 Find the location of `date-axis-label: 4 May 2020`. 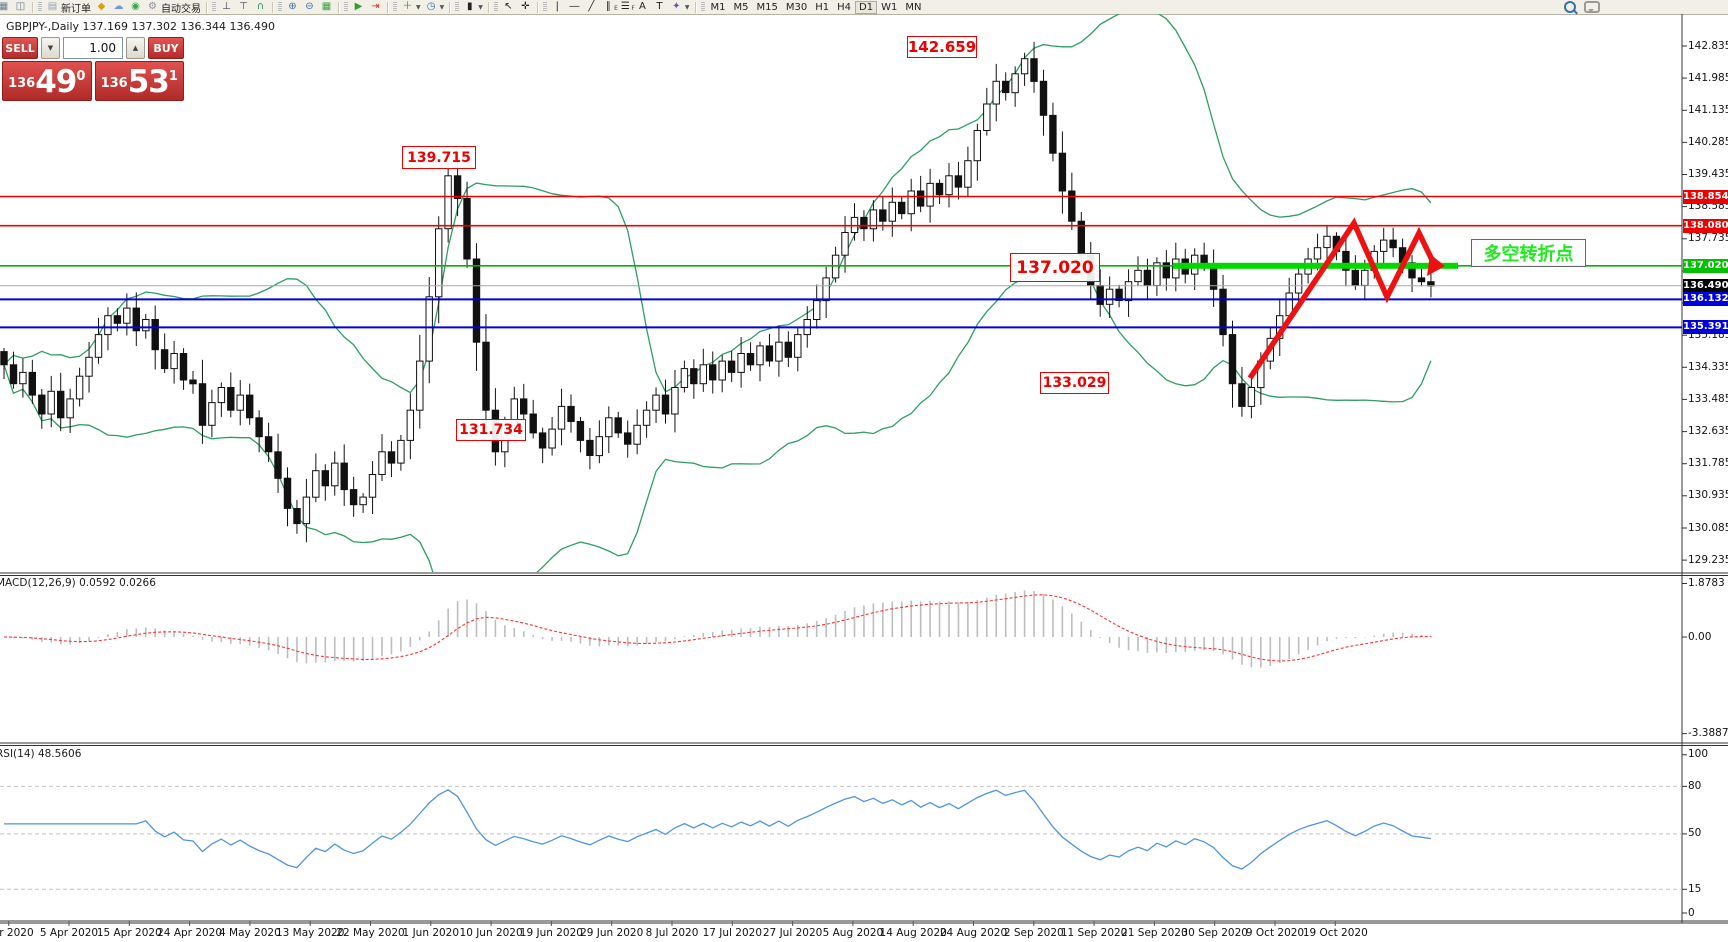

date-axis-label: 4 May 2020 is located at coordinates (249, 933).